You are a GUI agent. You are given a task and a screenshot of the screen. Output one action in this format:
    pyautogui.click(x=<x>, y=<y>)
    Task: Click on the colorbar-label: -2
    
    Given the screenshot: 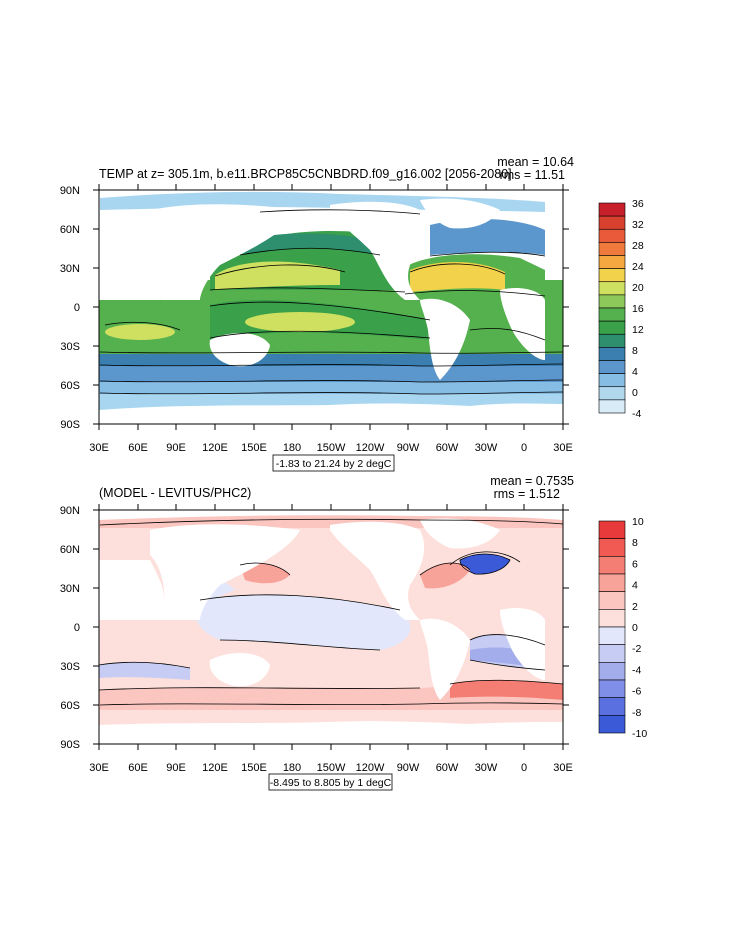 What is the action you would take?
    pyautogui.click(x=636, y=649)
    